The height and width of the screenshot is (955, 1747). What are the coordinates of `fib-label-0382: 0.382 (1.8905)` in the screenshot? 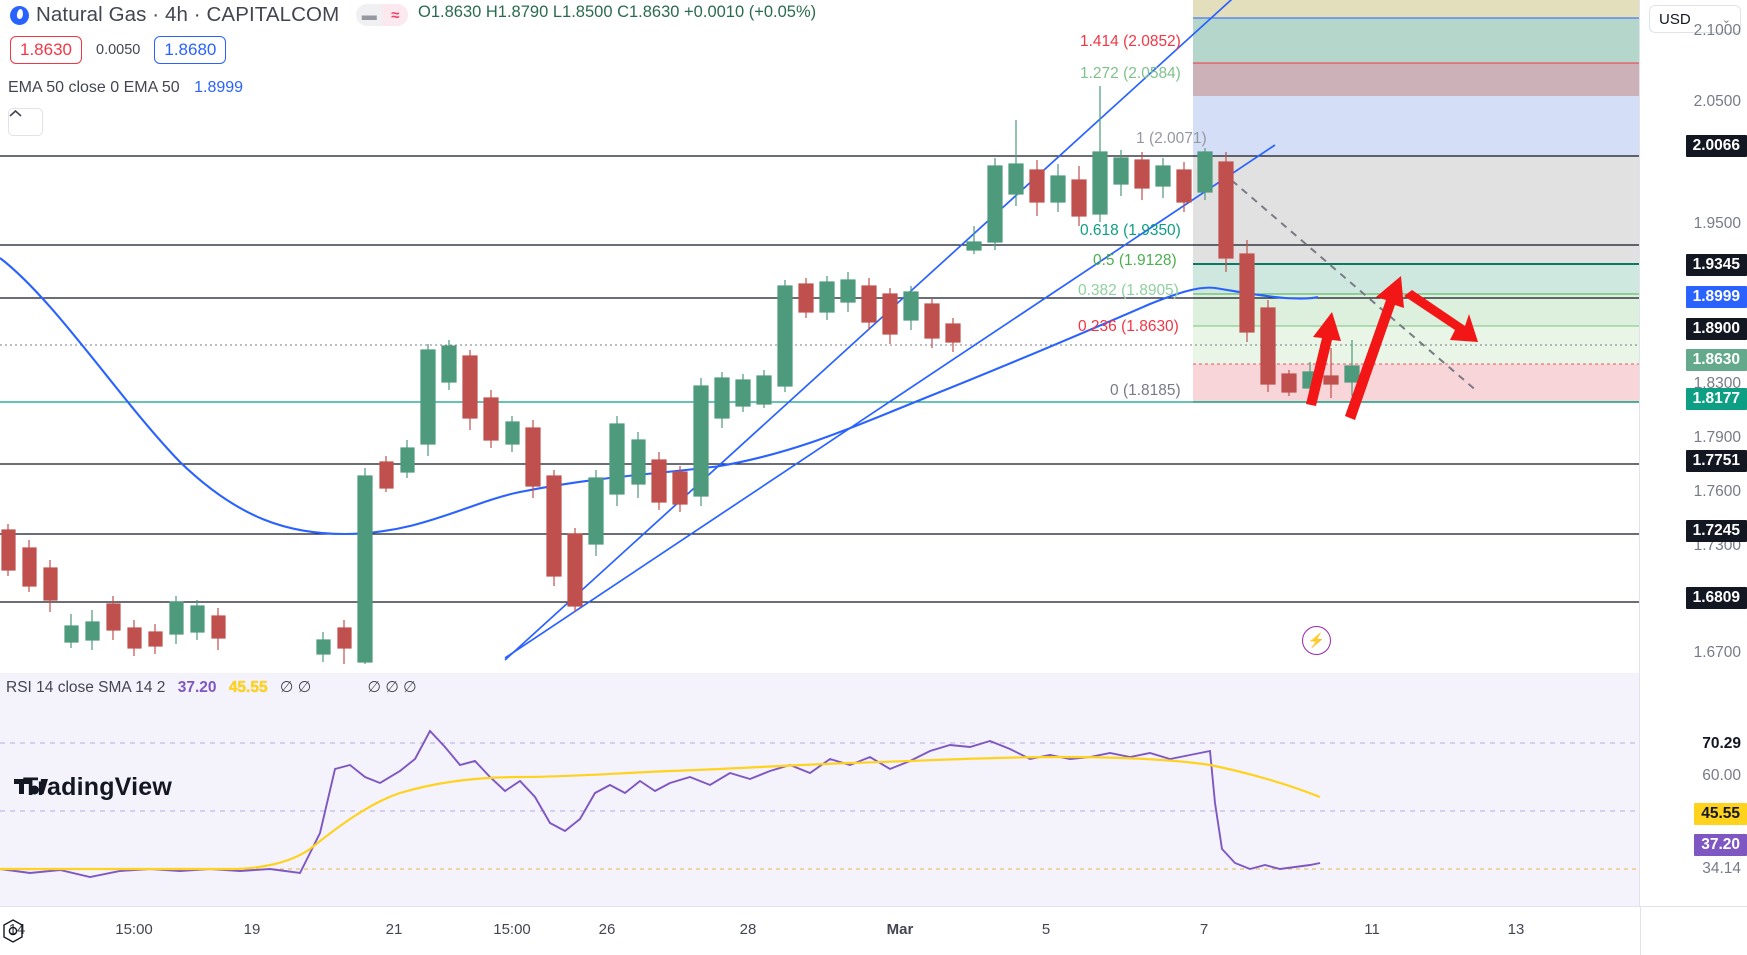 It's located at (1128, 291).